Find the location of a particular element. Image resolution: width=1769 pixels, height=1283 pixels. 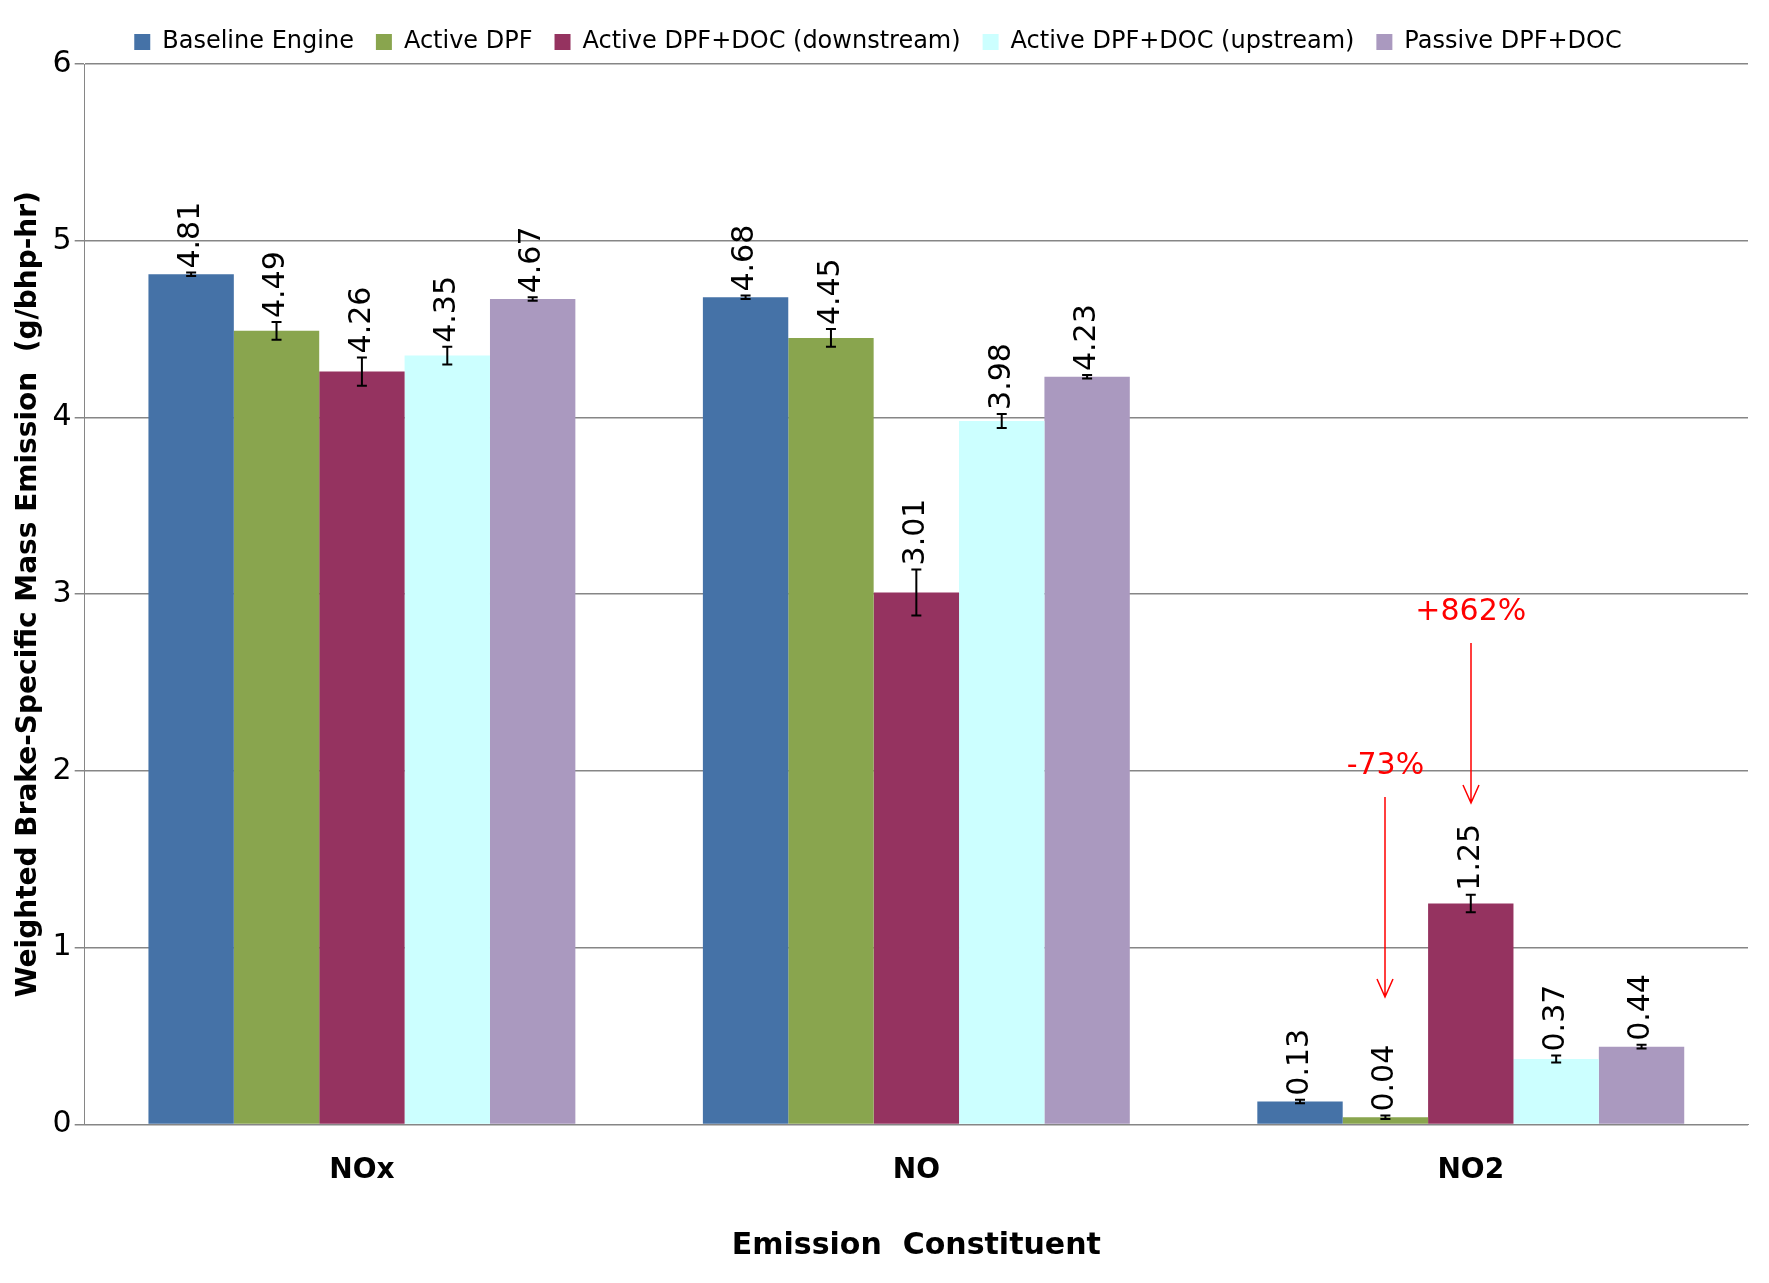

x-axis-title: Emission Constituent is located at coordinates (916, 1243).